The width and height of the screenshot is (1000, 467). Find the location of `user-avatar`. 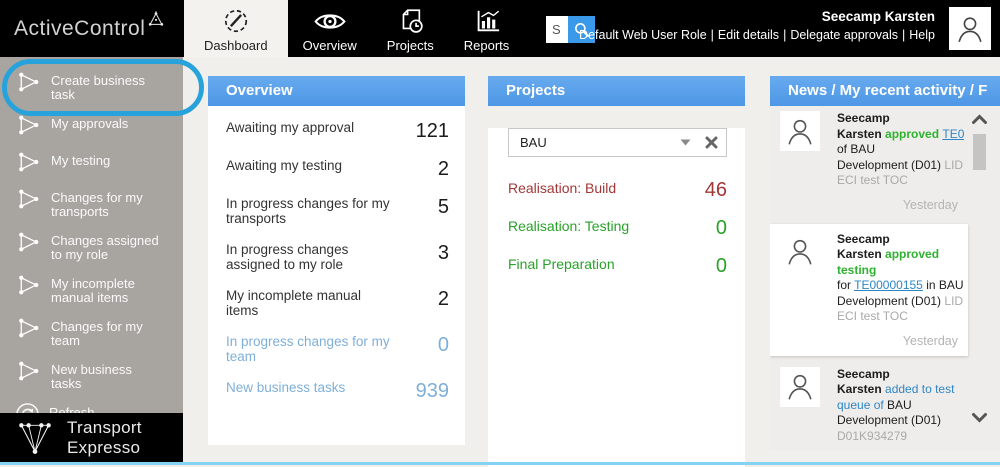

user-avatar is located at coordinates (970, 28).